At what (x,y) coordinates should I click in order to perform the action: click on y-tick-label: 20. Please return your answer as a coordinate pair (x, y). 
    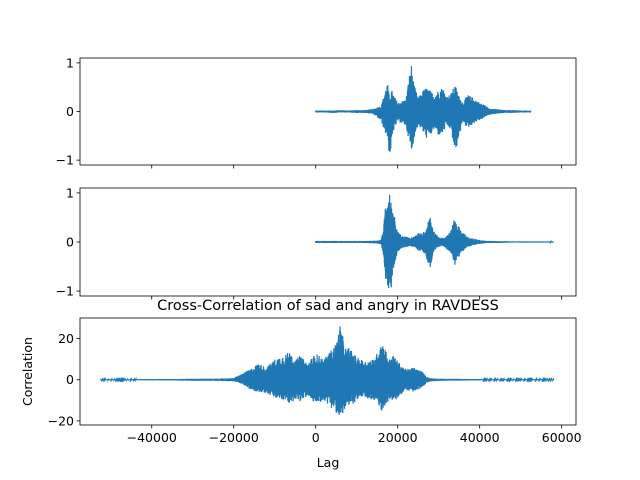
    Looking at the image, I should click on (66, 338).